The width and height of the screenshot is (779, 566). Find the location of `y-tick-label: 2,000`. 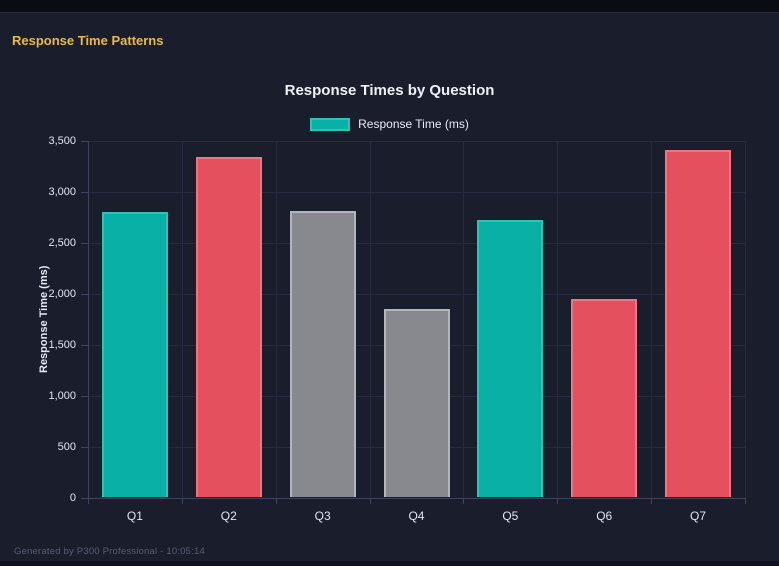

y-tick-label: 2,000 is located at coordinates (62, 294).